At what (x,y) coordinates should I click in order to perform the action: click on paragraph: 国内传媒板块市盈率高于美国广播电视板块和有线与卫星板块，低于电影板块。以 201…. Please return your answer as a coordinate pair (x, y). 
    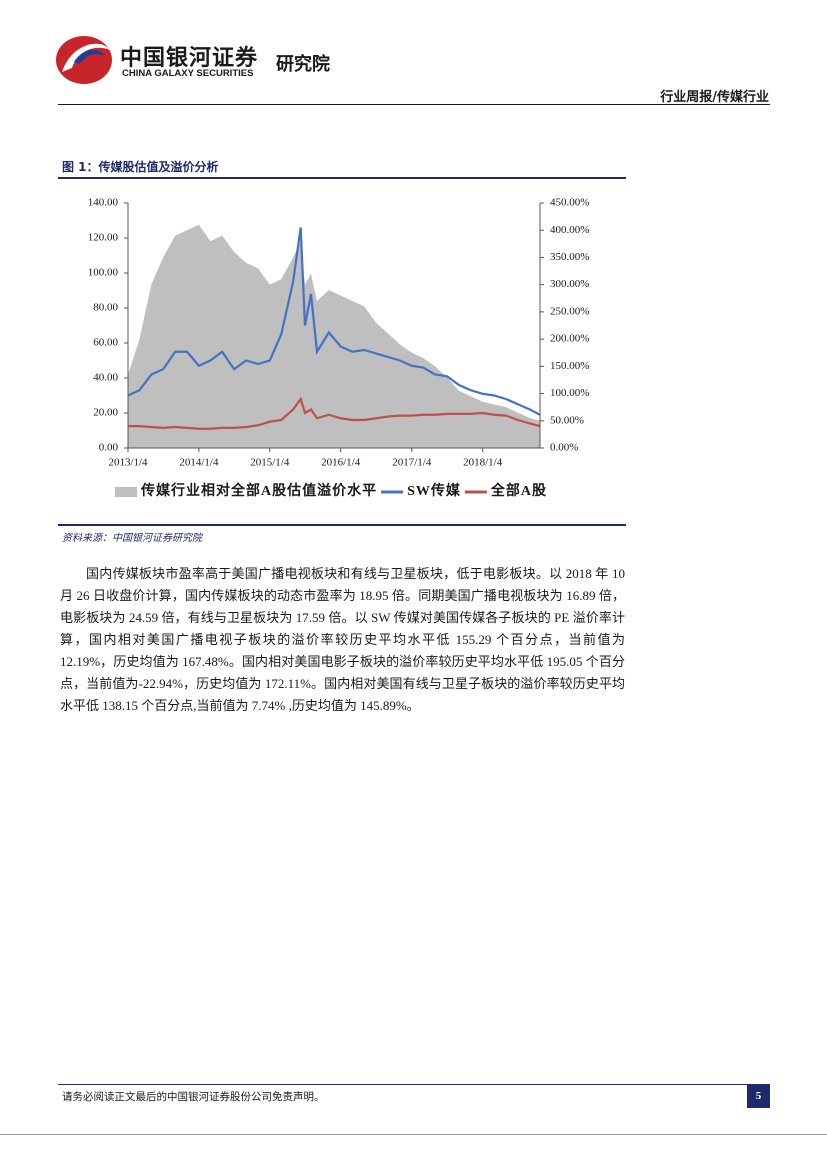
    Looking at the image, I should click on (342, 639).